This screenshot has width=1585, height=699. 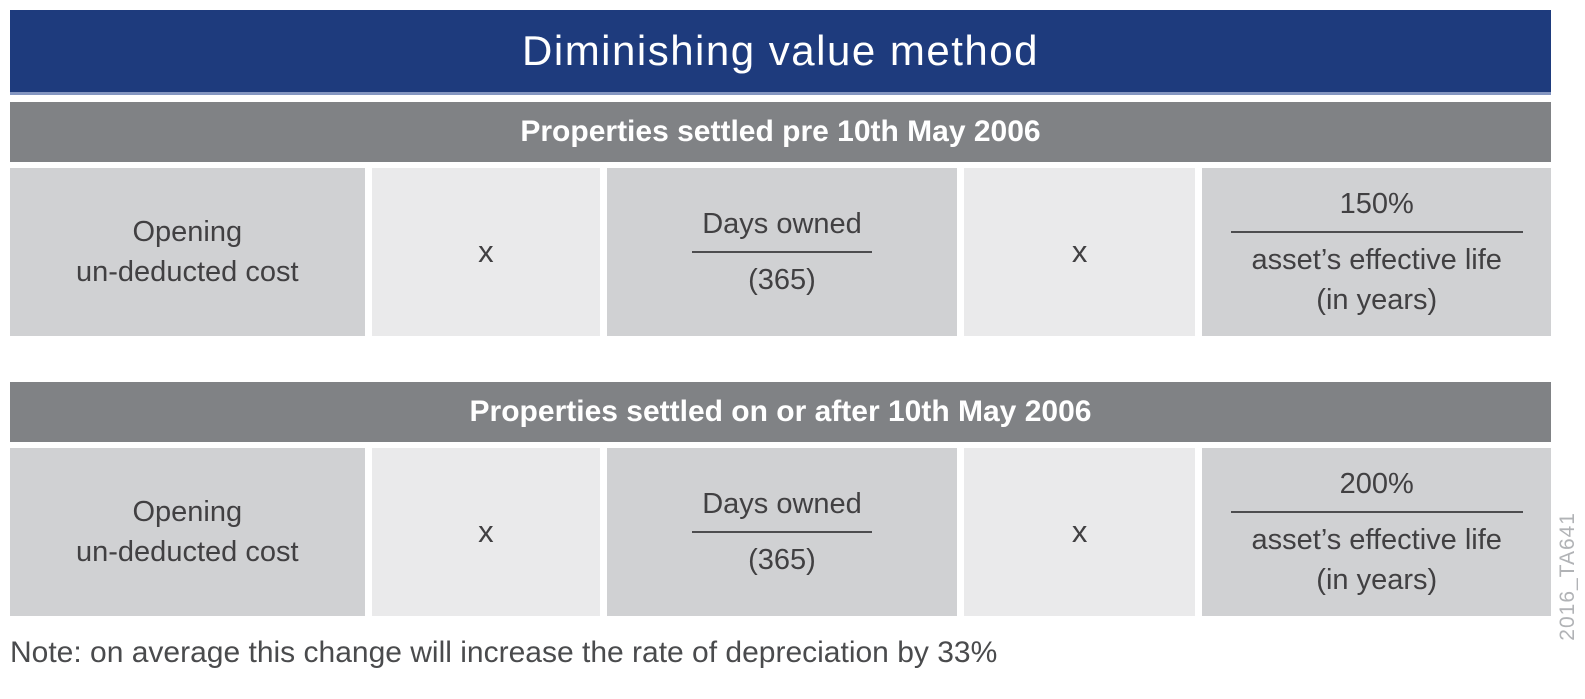 What do you see at coordinates (1376, 204) in the screenshot?
I see `fraction-numerator: 150%` at bounding box center [1376, 204].